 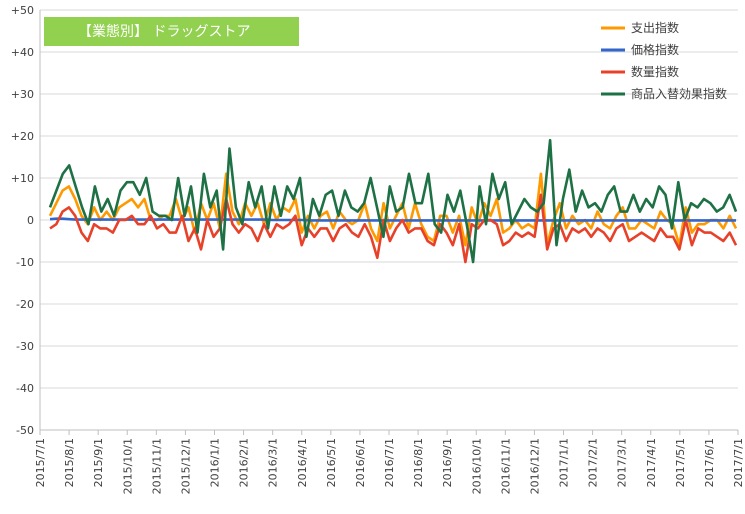 I want to click on chart-title-box: 【業態別】 ドラッグストア, so click(x=171, y=31).